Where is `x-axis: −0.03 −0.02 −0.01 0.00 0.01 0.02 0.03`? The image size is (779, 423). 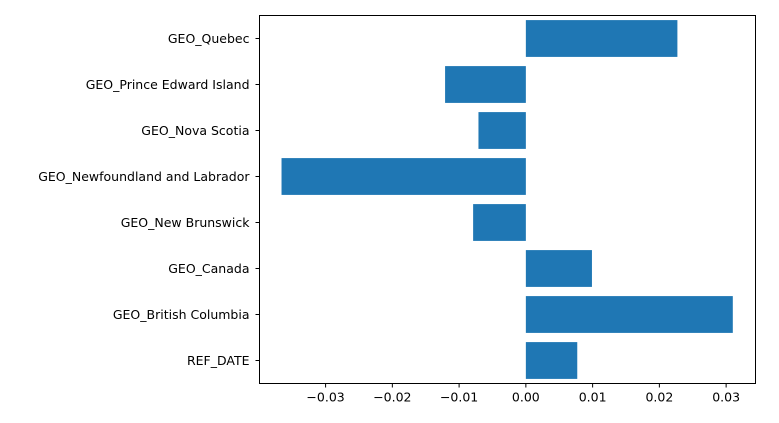
x-axis: −0.03 −0.02 −0.01 0.00 0.01 0.02 0.03 is located at coordinates (523, 394).